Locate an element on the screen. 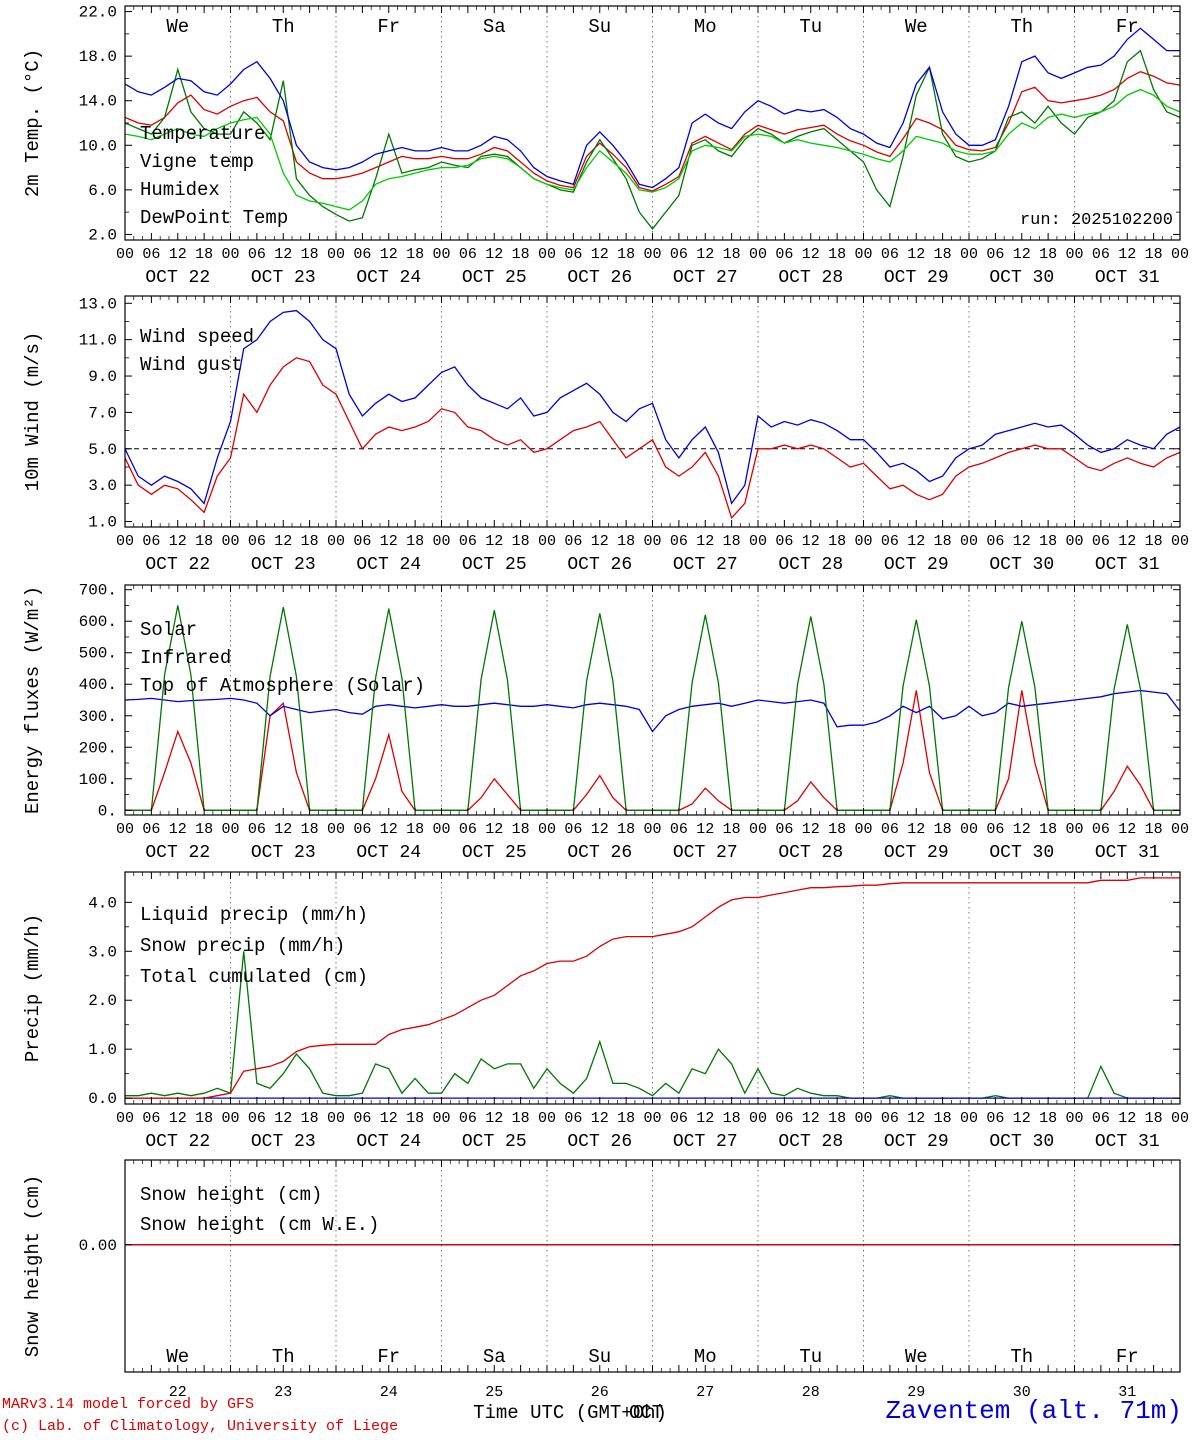  weekday-label: Mo is located at coordinates (705, 27).